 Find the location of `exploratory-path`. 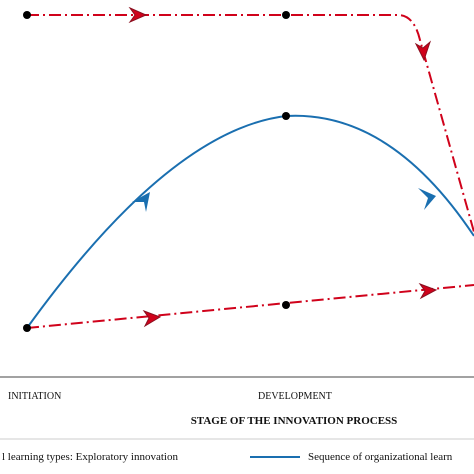

exploratory-path is located at coordinates (250, 306).